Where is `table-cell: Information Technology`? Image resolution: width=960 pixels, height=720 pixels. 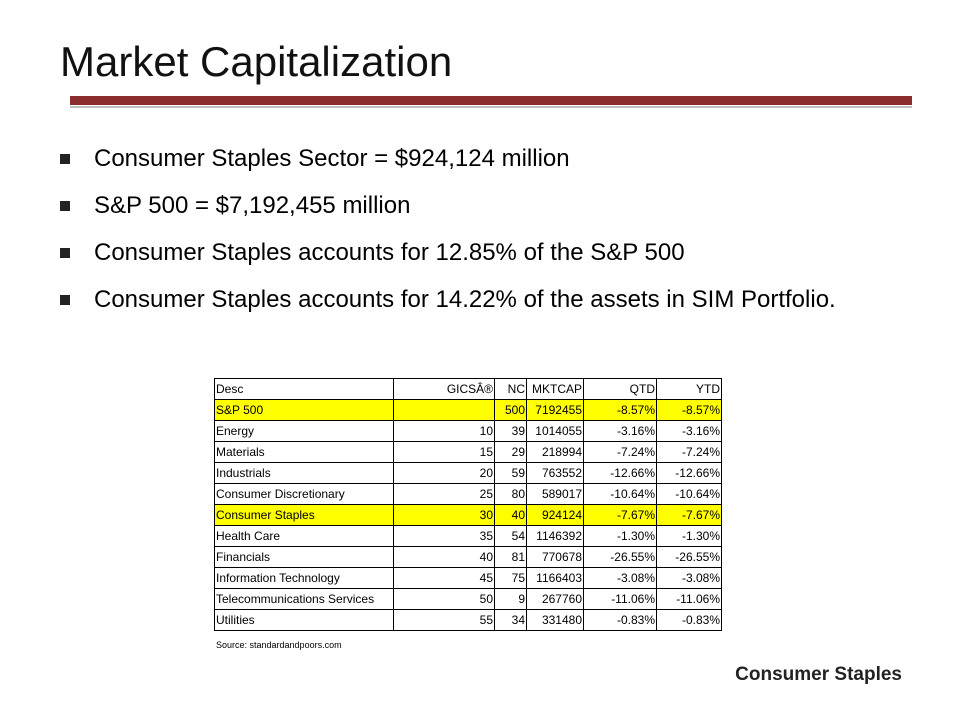 table-cell: Information Technology is located at coordinates (304, 578).